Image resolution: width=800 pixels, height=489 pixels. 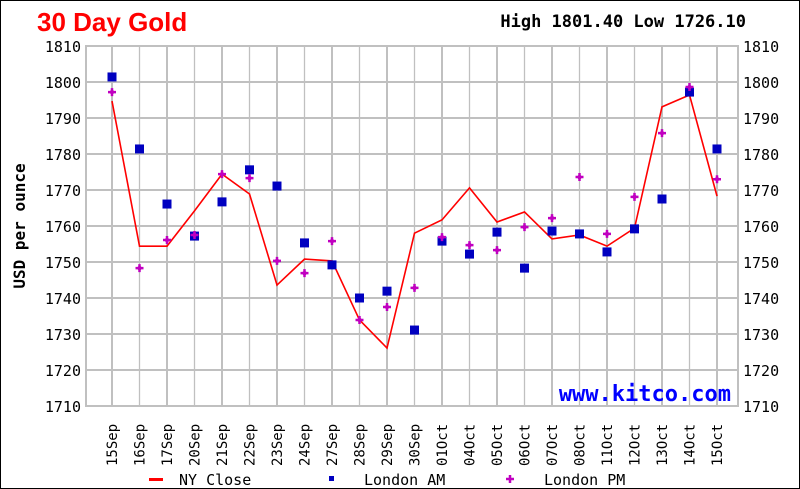 What do you see at coordinates (156, 479) in the screenshot?
I see `legend-swatch-ny-close` at bounding box center [156, 479].